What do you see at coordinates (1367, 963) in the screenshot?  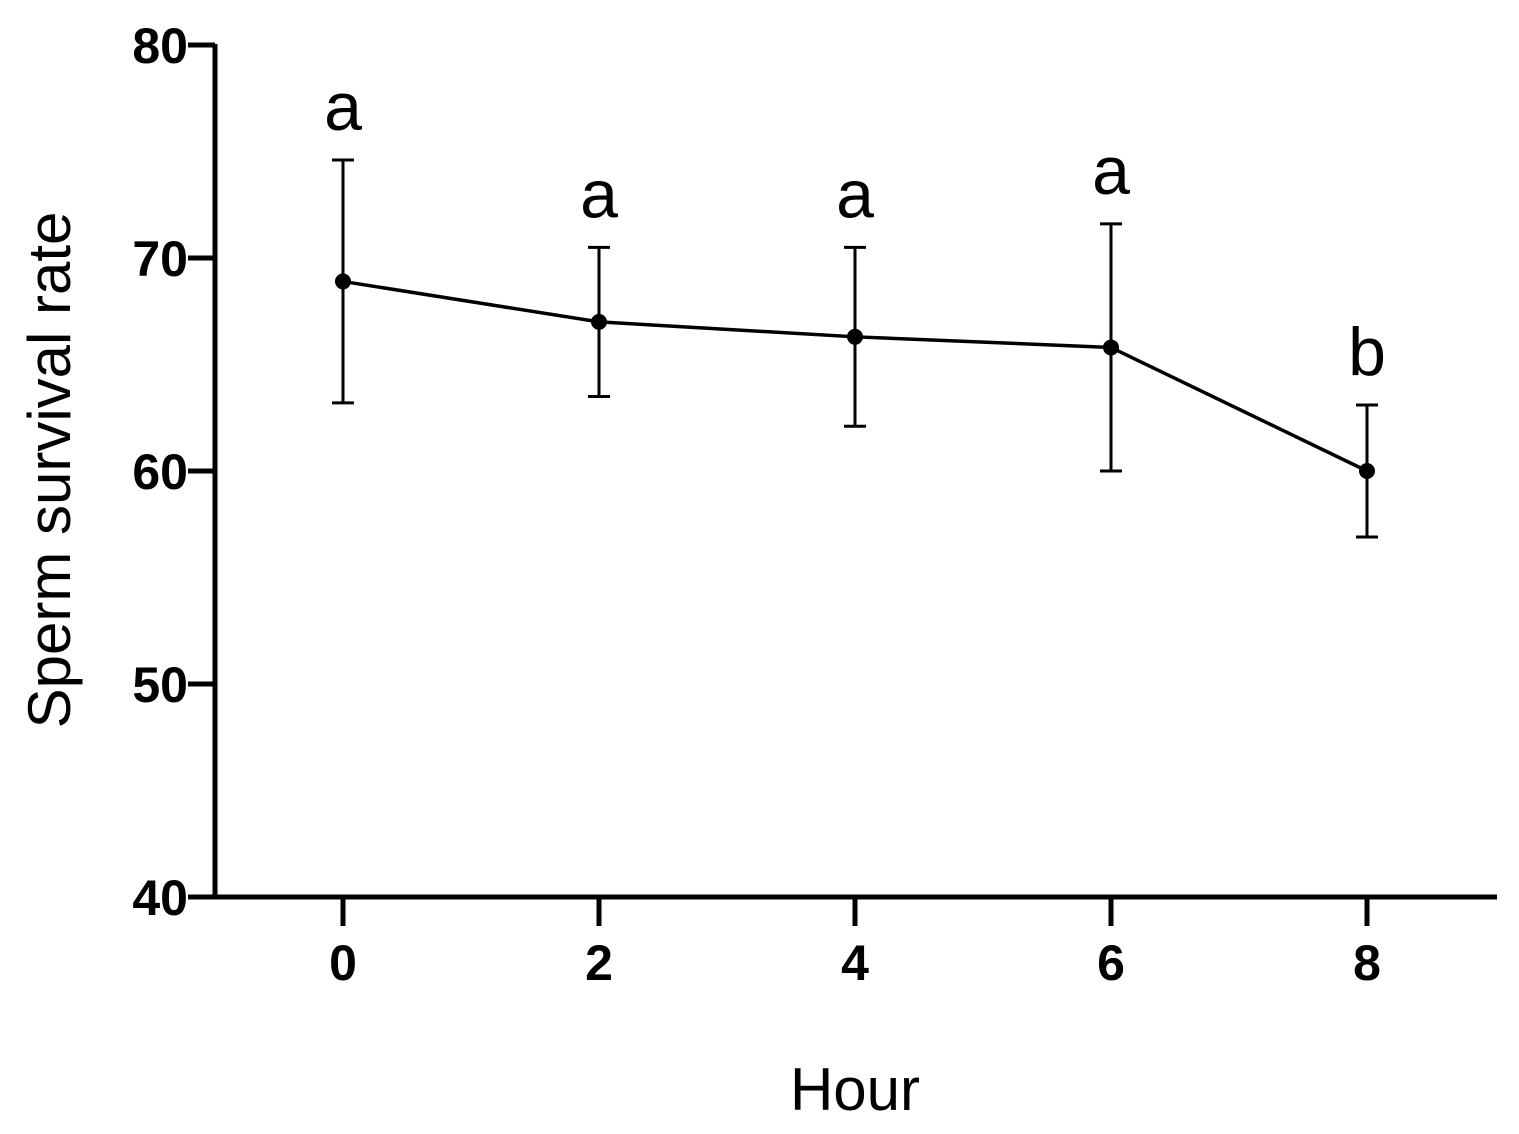 I see `x-tick-label: 8` at bounding box center [1367, 963].